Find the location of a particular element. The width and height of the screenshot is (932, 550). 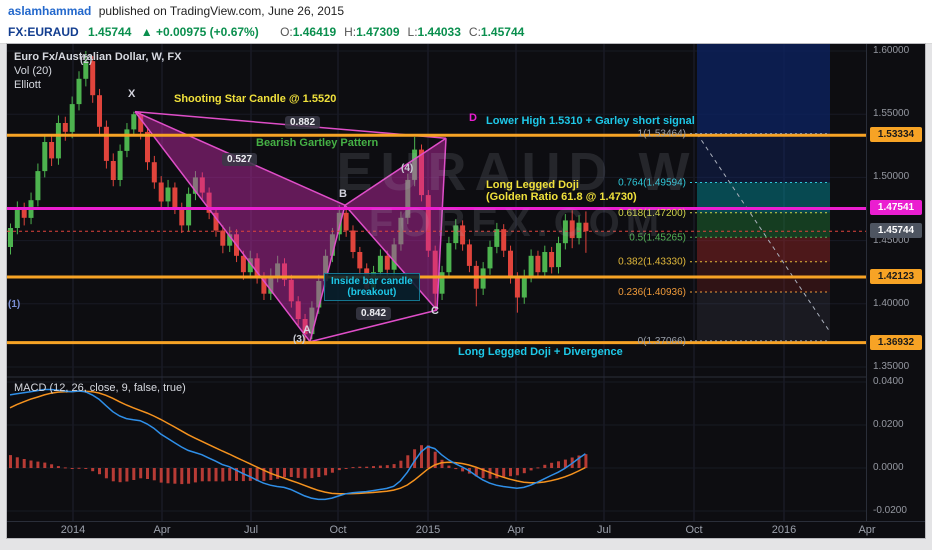

ohlc-label: H: is located at coordinates (350, 32).